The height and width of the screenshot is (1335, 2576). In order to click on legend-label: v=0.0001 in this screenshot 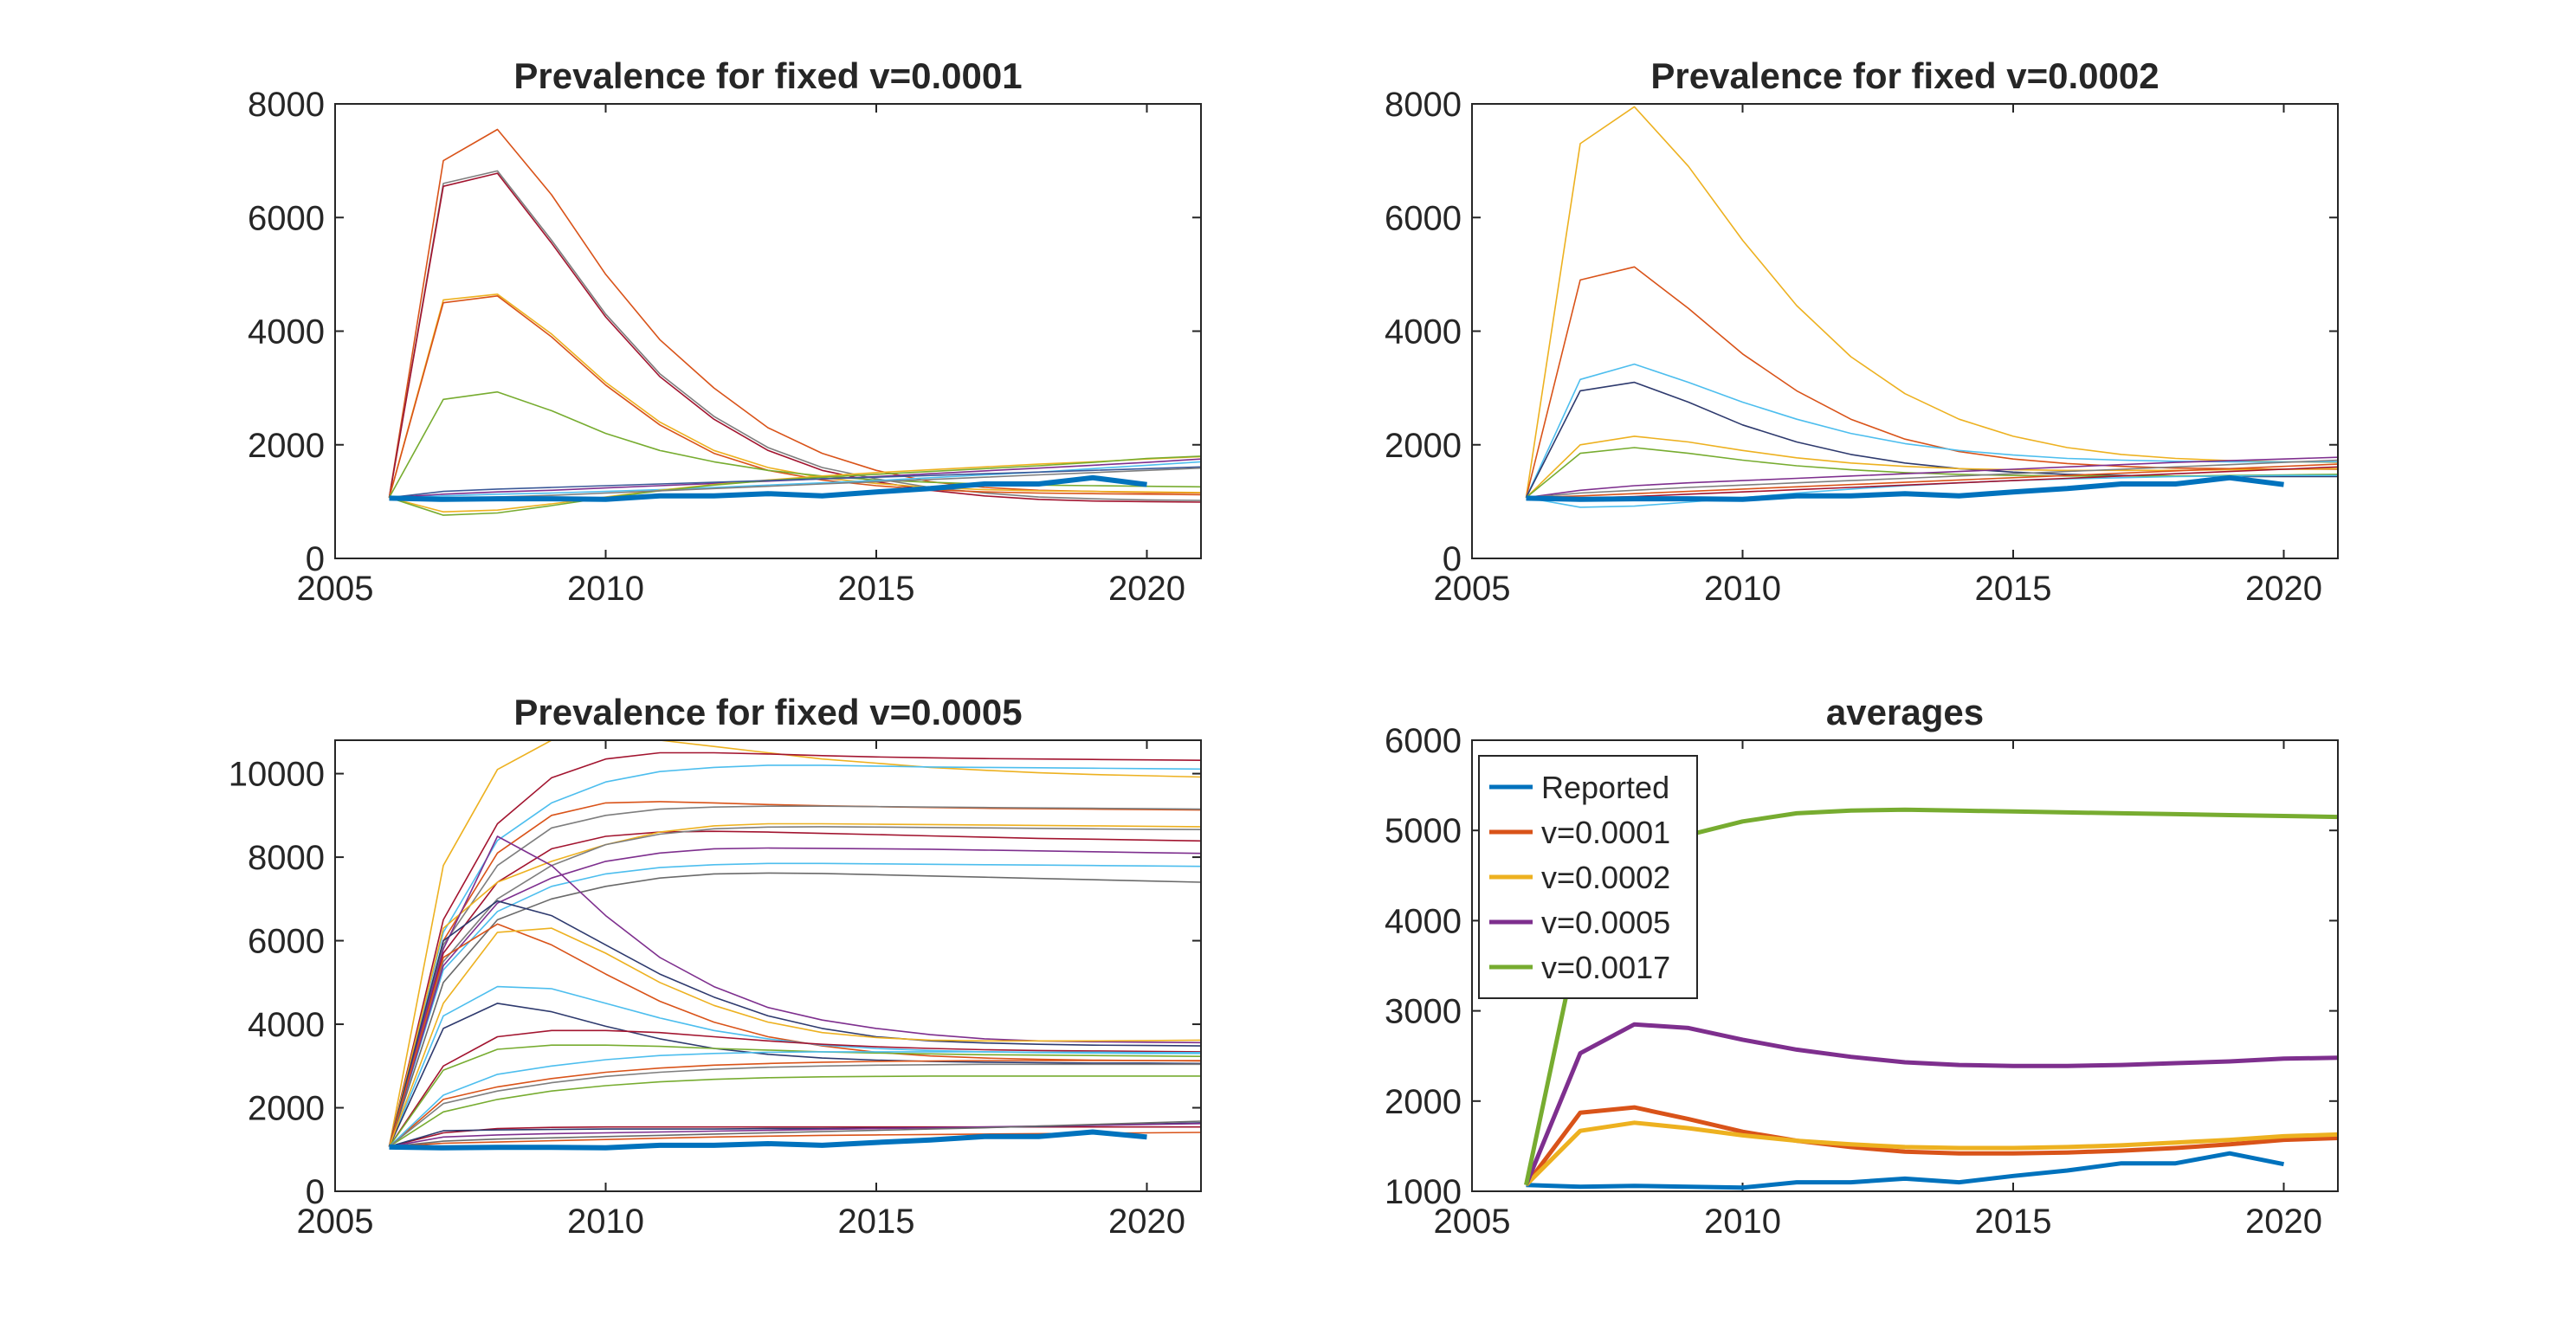, I will do `click(1605, 833)`.